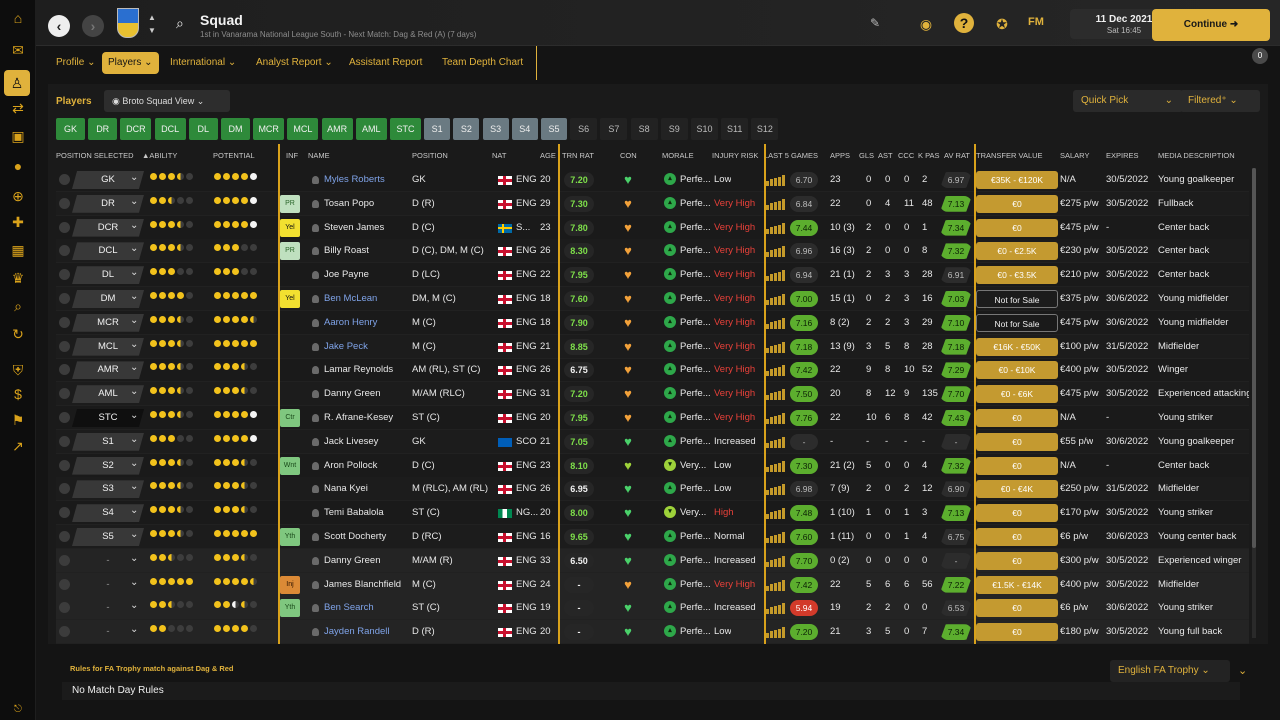  I want to click on column-header: AV RAT, so click(957, 155).